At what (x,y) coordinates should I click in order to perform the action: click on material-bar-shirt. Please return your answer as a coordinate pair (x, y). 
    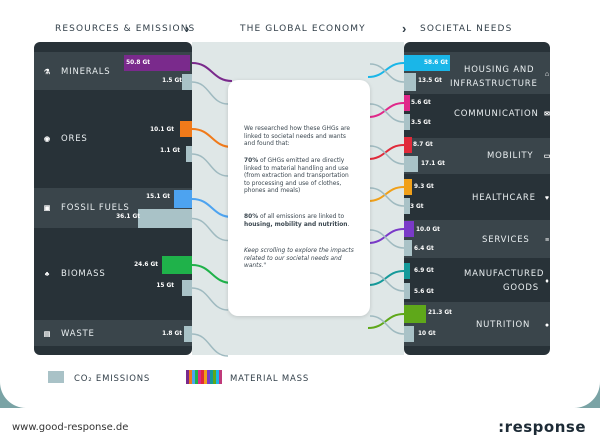
    Looking at the image, I should click on (407, 271).